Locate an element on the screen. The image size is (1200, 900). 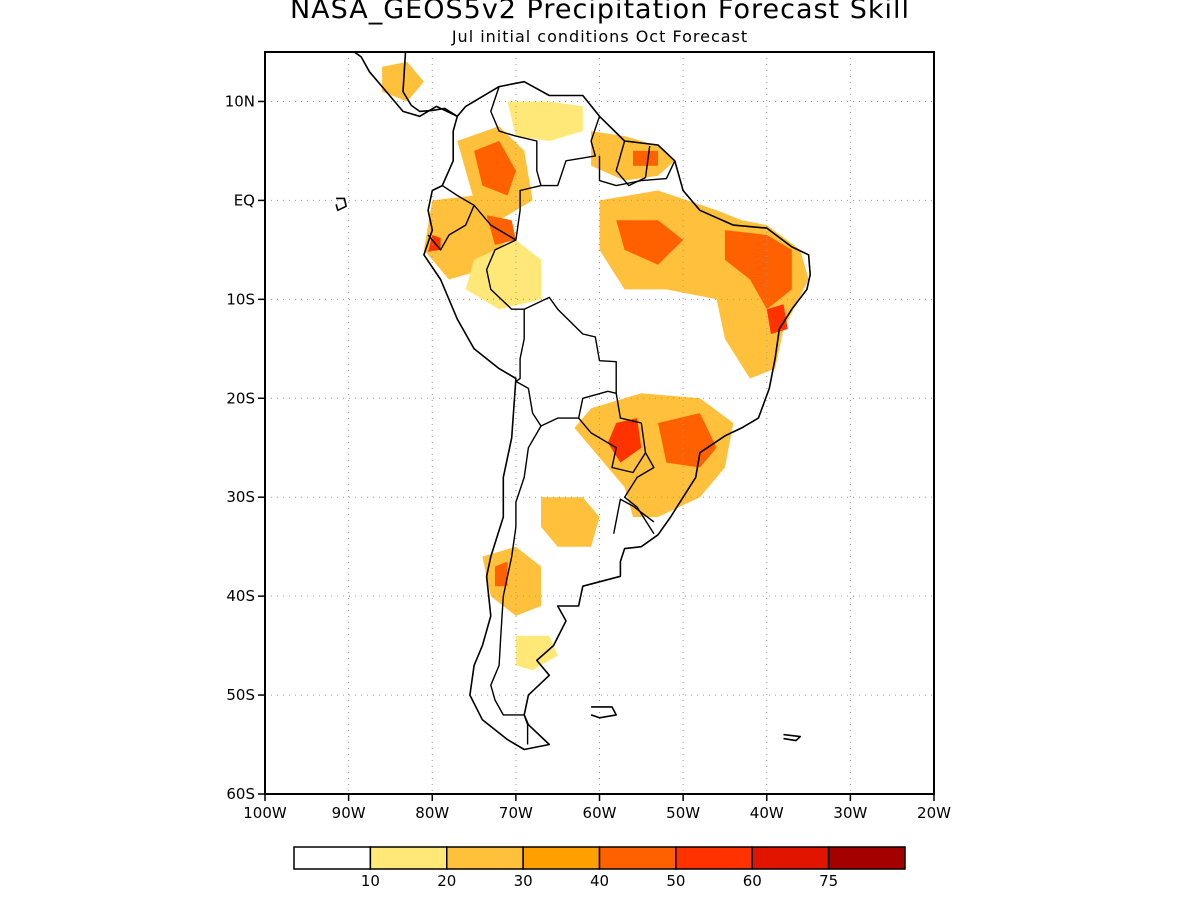
y-tick-label: 60S is located at coordinates (240, 794).